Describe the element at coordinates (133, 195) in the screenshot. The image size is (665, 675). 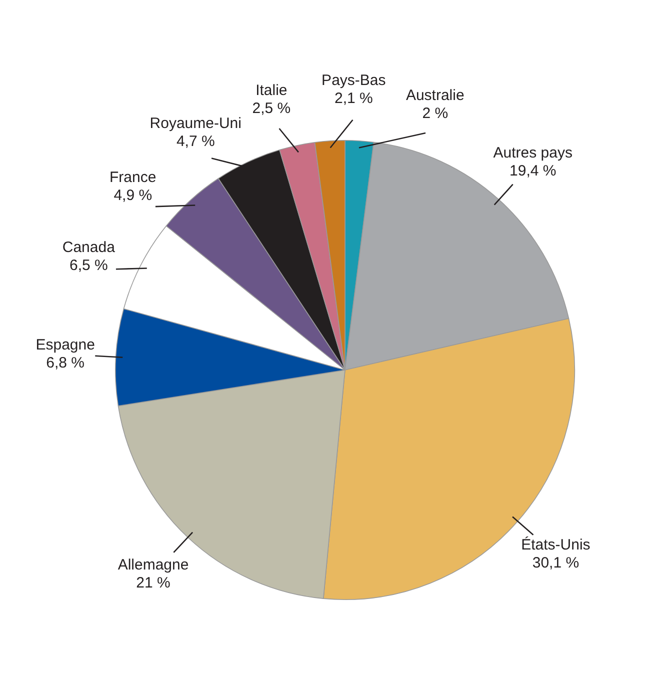
I see `data-label: 4,9 %` at that location.